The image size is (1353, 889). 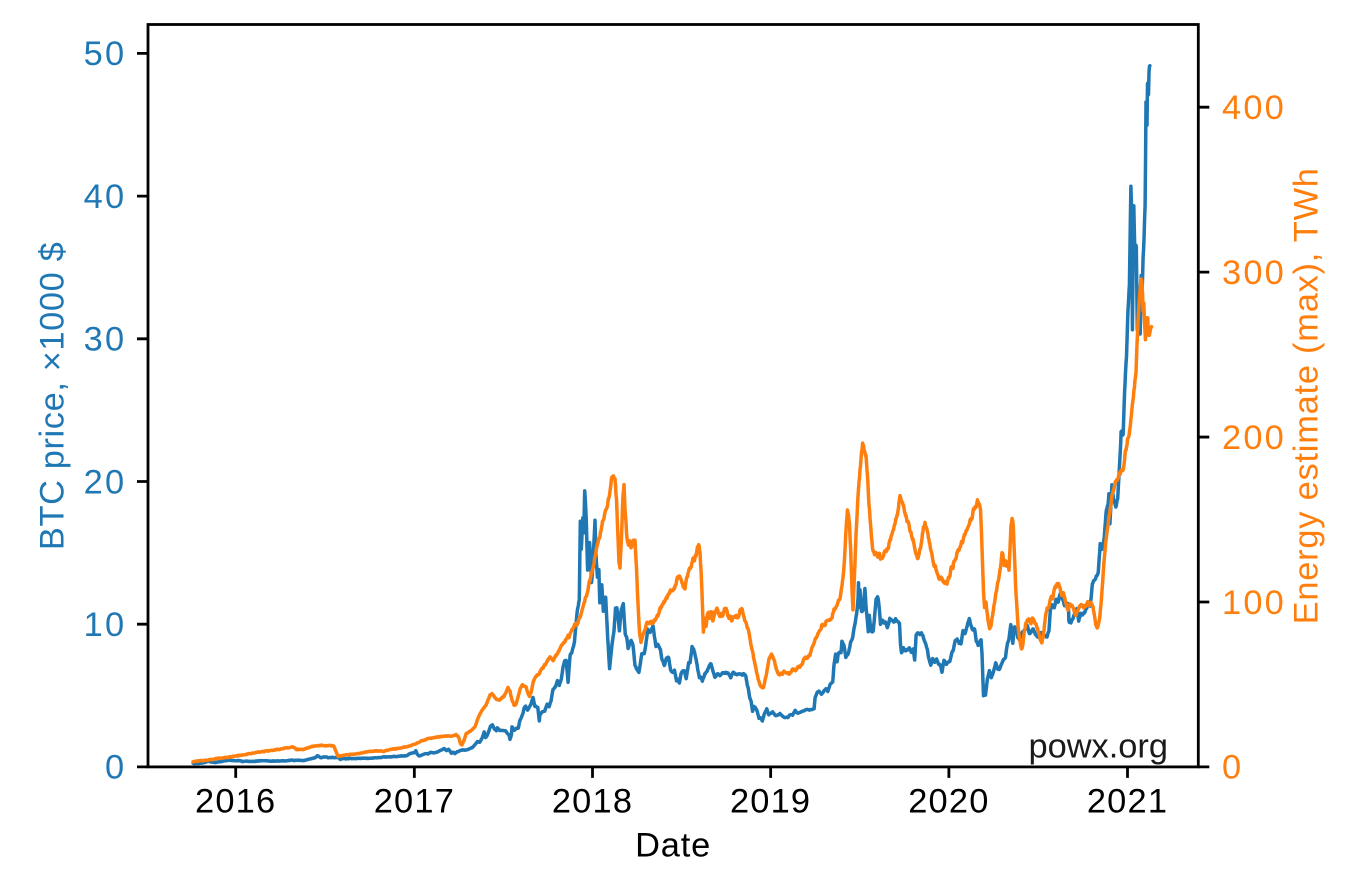 I want to click on svg-text: 2018, so click(x=592, y=801).